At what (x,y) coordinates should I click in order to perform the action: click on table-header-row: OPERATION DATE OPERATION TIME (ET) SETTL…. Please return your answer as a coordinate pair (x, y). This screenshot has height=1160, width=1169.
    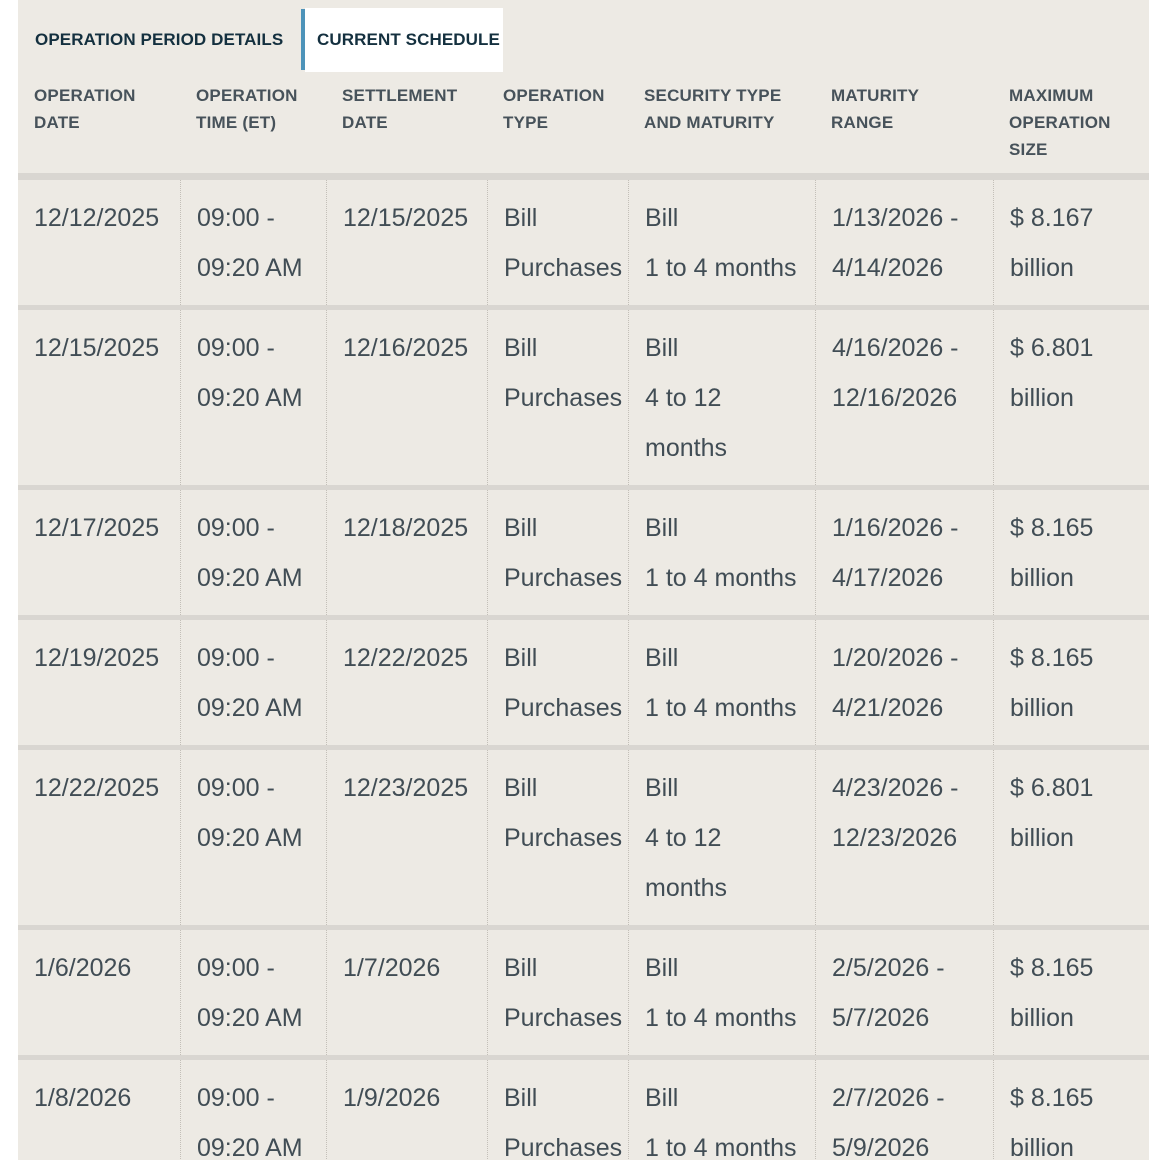
    Looking at the image, I should click on (583, 126).